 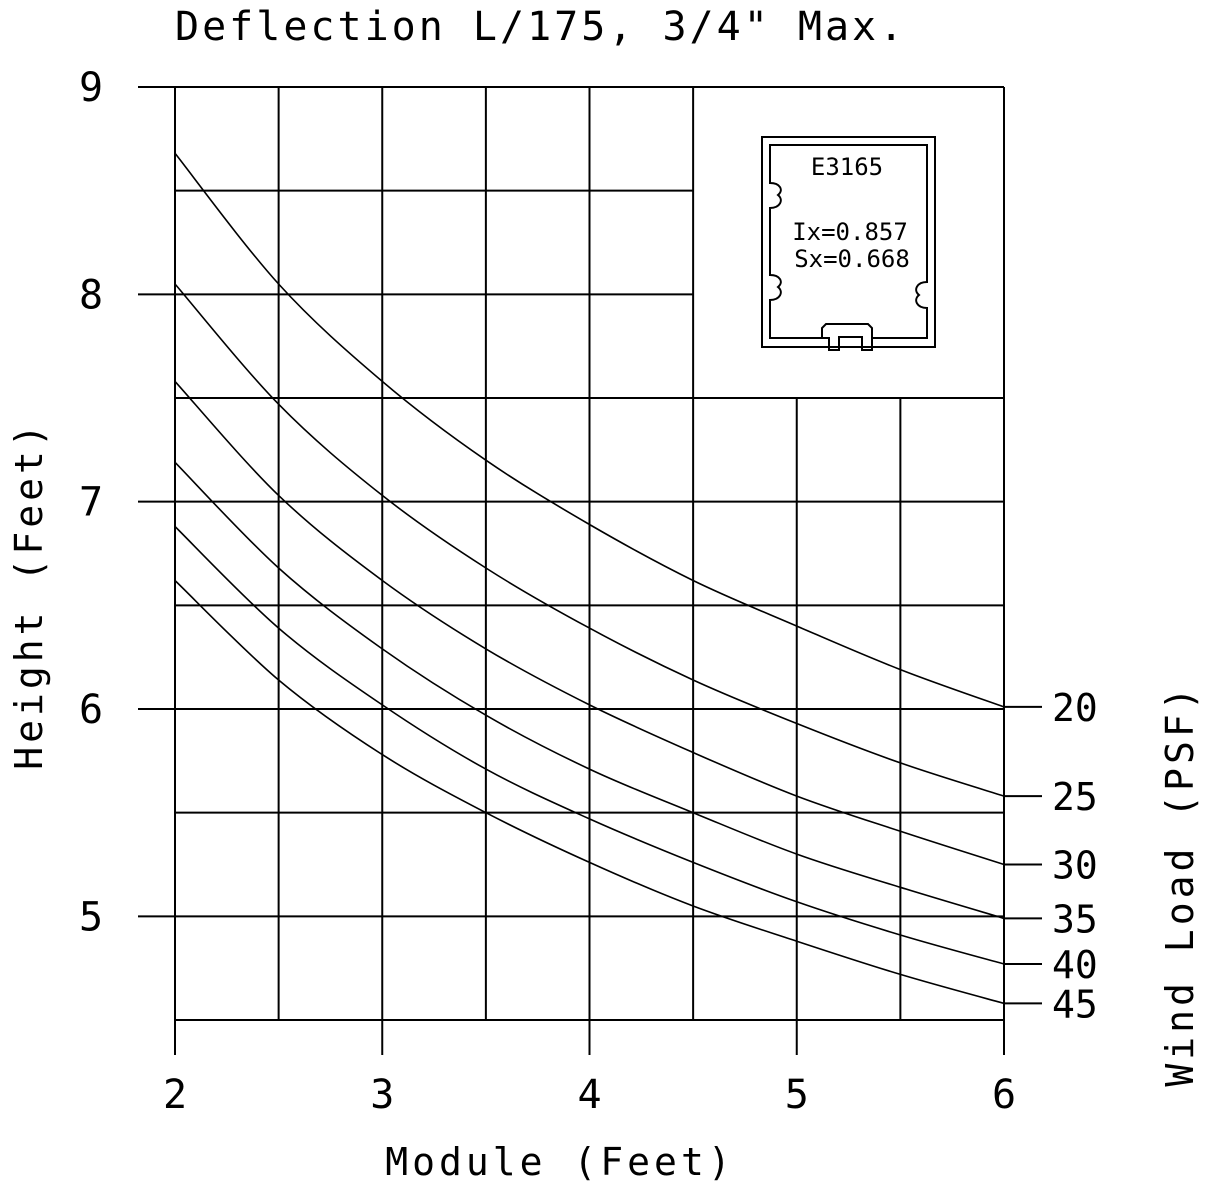 What do you see at coordinates (540, 27) in the screenshot?
I see `chart-title: Deflection L/175, 3/4" Max.` at bounding box center [540, 27].